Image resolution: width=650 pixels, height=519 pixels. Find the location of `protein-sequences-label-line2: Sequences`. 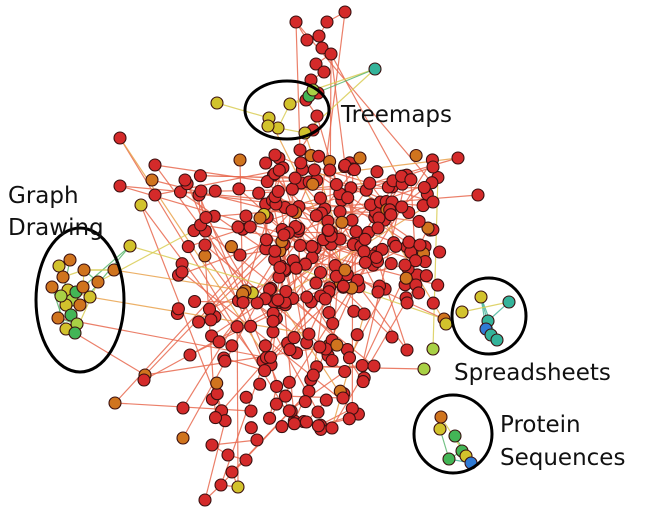

protein-sequences-label-line2: Sequences is located at coordinates (562, 458).